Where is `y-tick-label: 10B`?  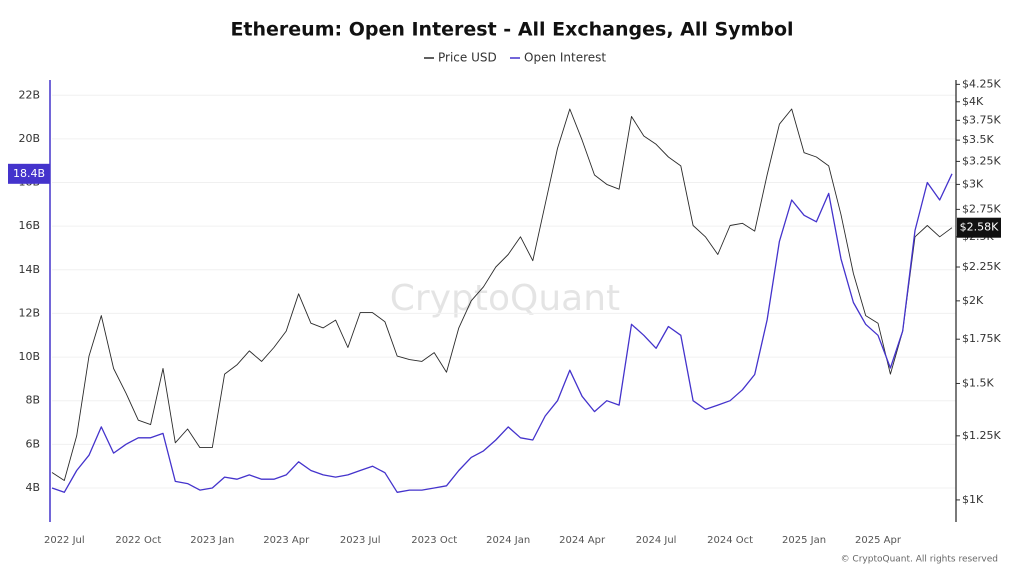 y-tick-label: 10B is located at coordinates (29, 356).